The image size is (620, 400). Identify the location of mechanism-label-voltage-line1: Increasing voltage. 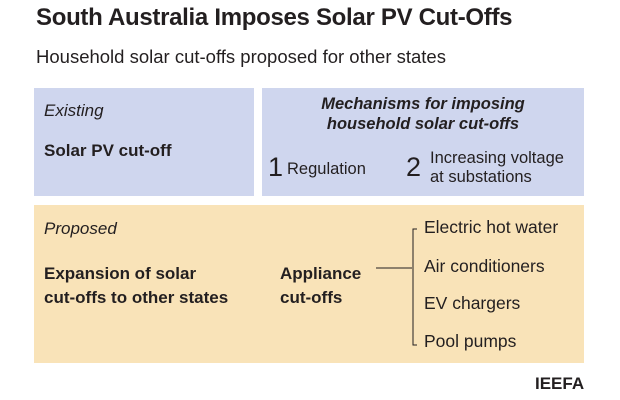
(497, 158).